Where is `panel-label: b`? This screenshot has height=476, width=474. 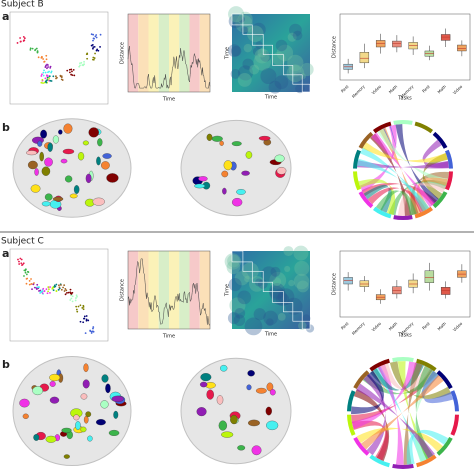
panel-label: b is located at coordinates (6, 127).